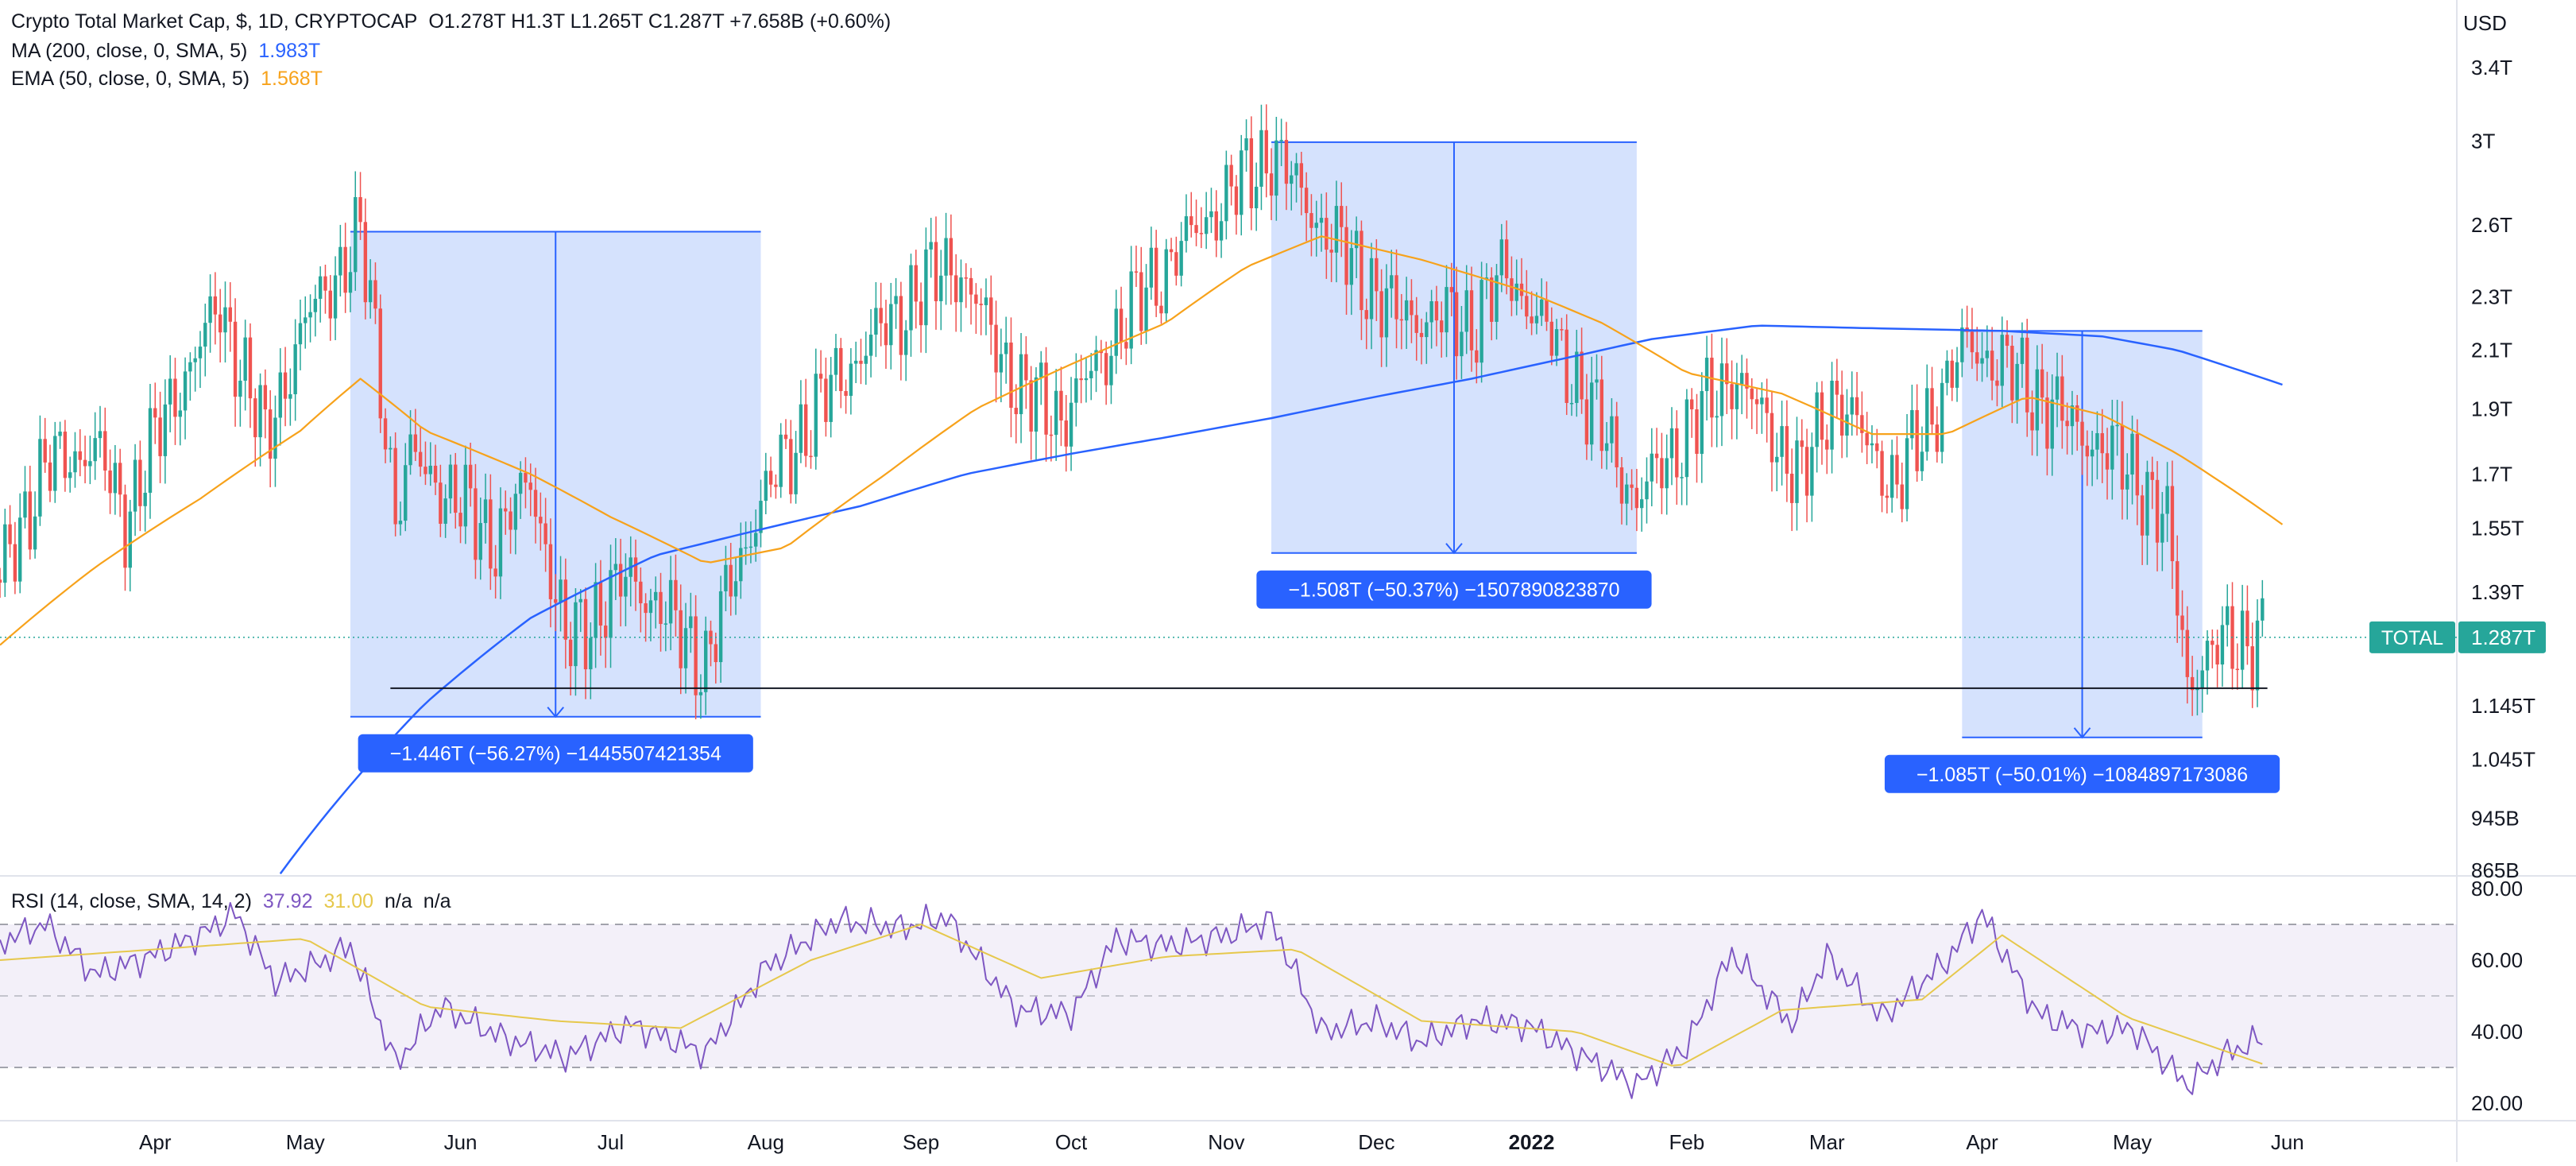 Image resolution: width=2576 pixels, height=1166 pixels. I want to click on ema-legend: EMA (50, close, 0, SMA, 5) 1.568T, so click(167, 78).